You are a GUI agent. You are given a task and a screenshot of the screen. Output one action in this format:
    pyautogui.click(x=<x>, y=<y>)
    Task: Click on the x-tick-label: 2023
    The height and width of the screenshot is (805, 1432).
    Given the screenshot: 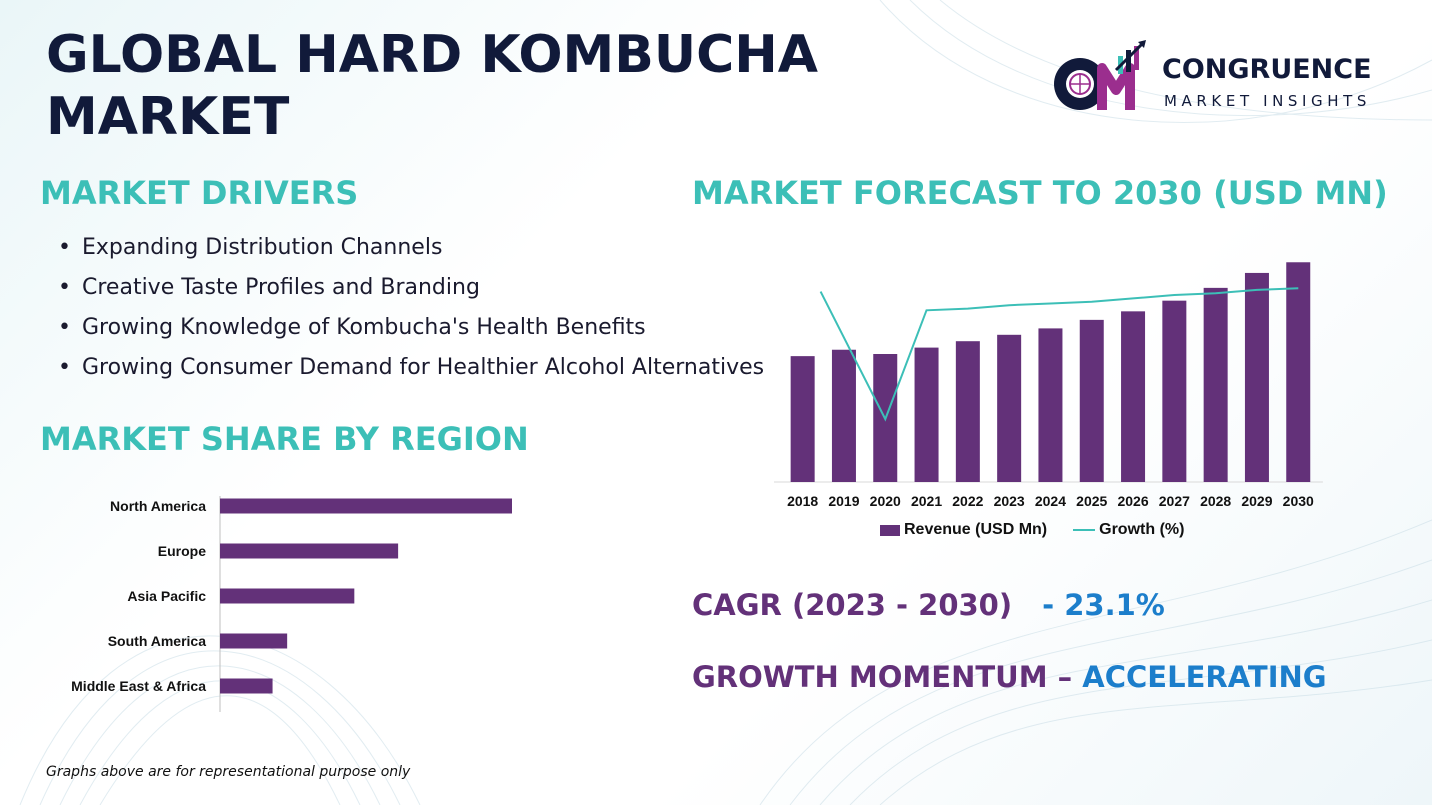 What is the action you would take?
    pyautogui.click(x=1009, y=501)
    